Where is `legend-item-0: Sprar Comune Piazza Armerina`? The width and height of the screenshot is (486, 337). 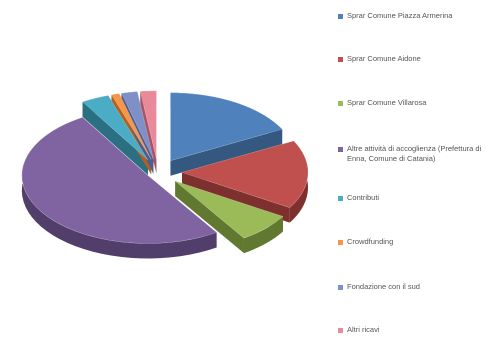 legend-item-0: Sprar Comune Piazza Armerina is located at coordinates (411, 16).